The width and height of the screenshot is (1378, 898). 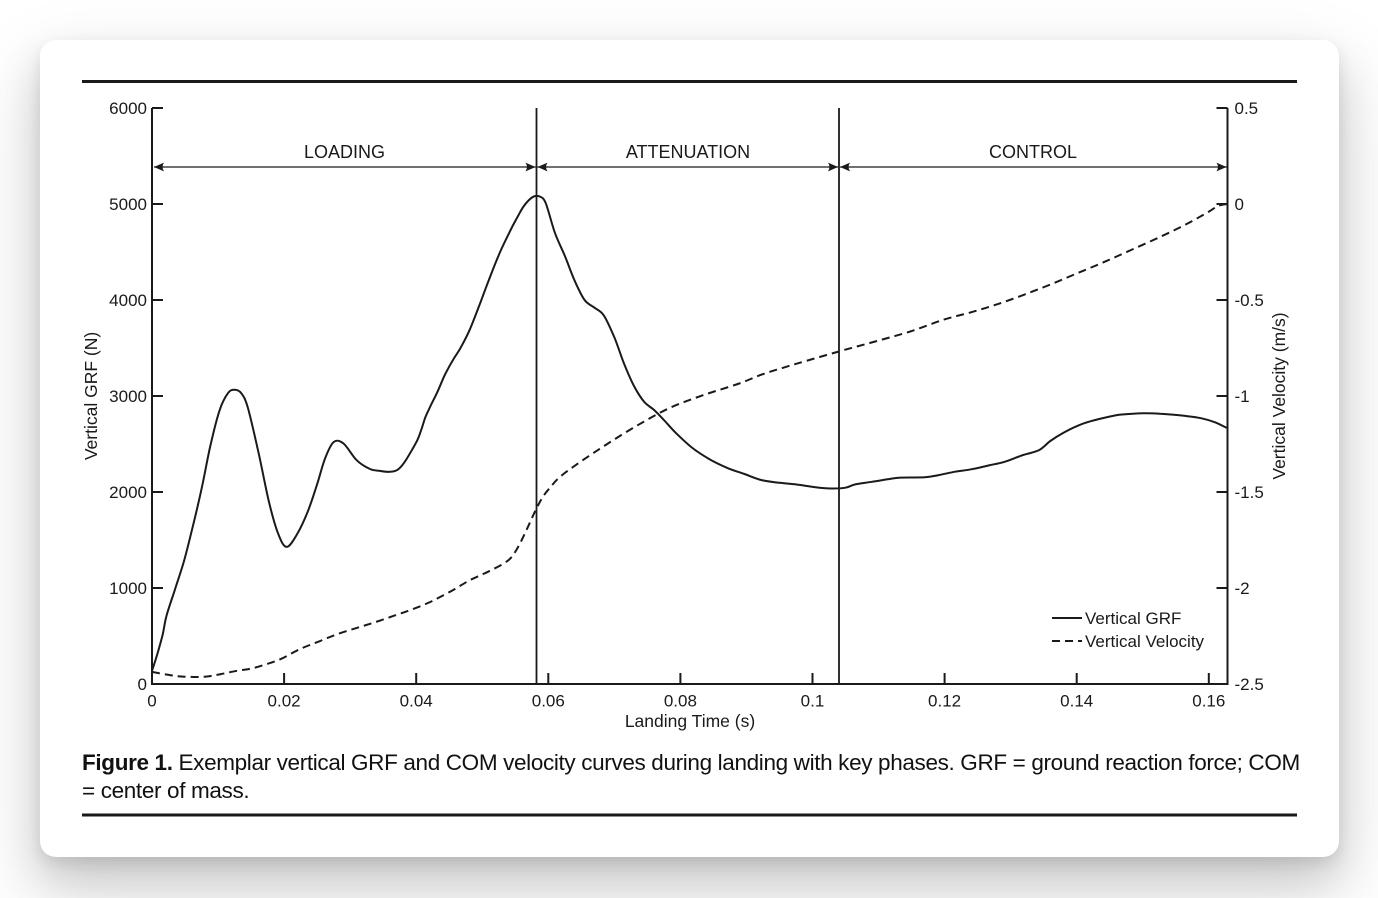 I want to click on svg-text: 0.5, so click(x=1247, y=108).